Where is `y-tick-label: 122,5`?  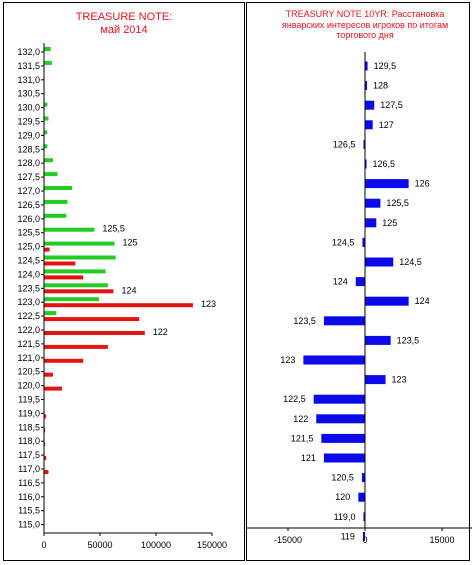
y-tick-label: 122,5 is located at coordinates (28, 316).